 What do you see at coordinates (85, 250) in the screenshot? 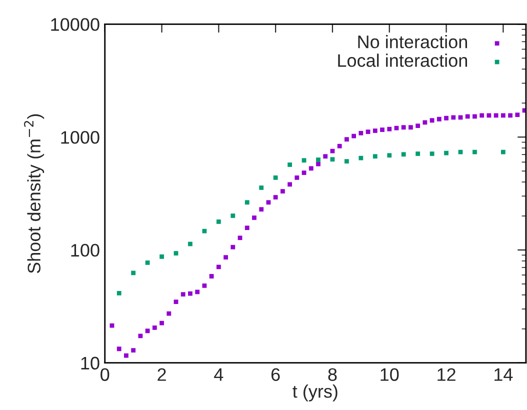
I see `y-tick-label: 100` at bounding box center [85, 250].